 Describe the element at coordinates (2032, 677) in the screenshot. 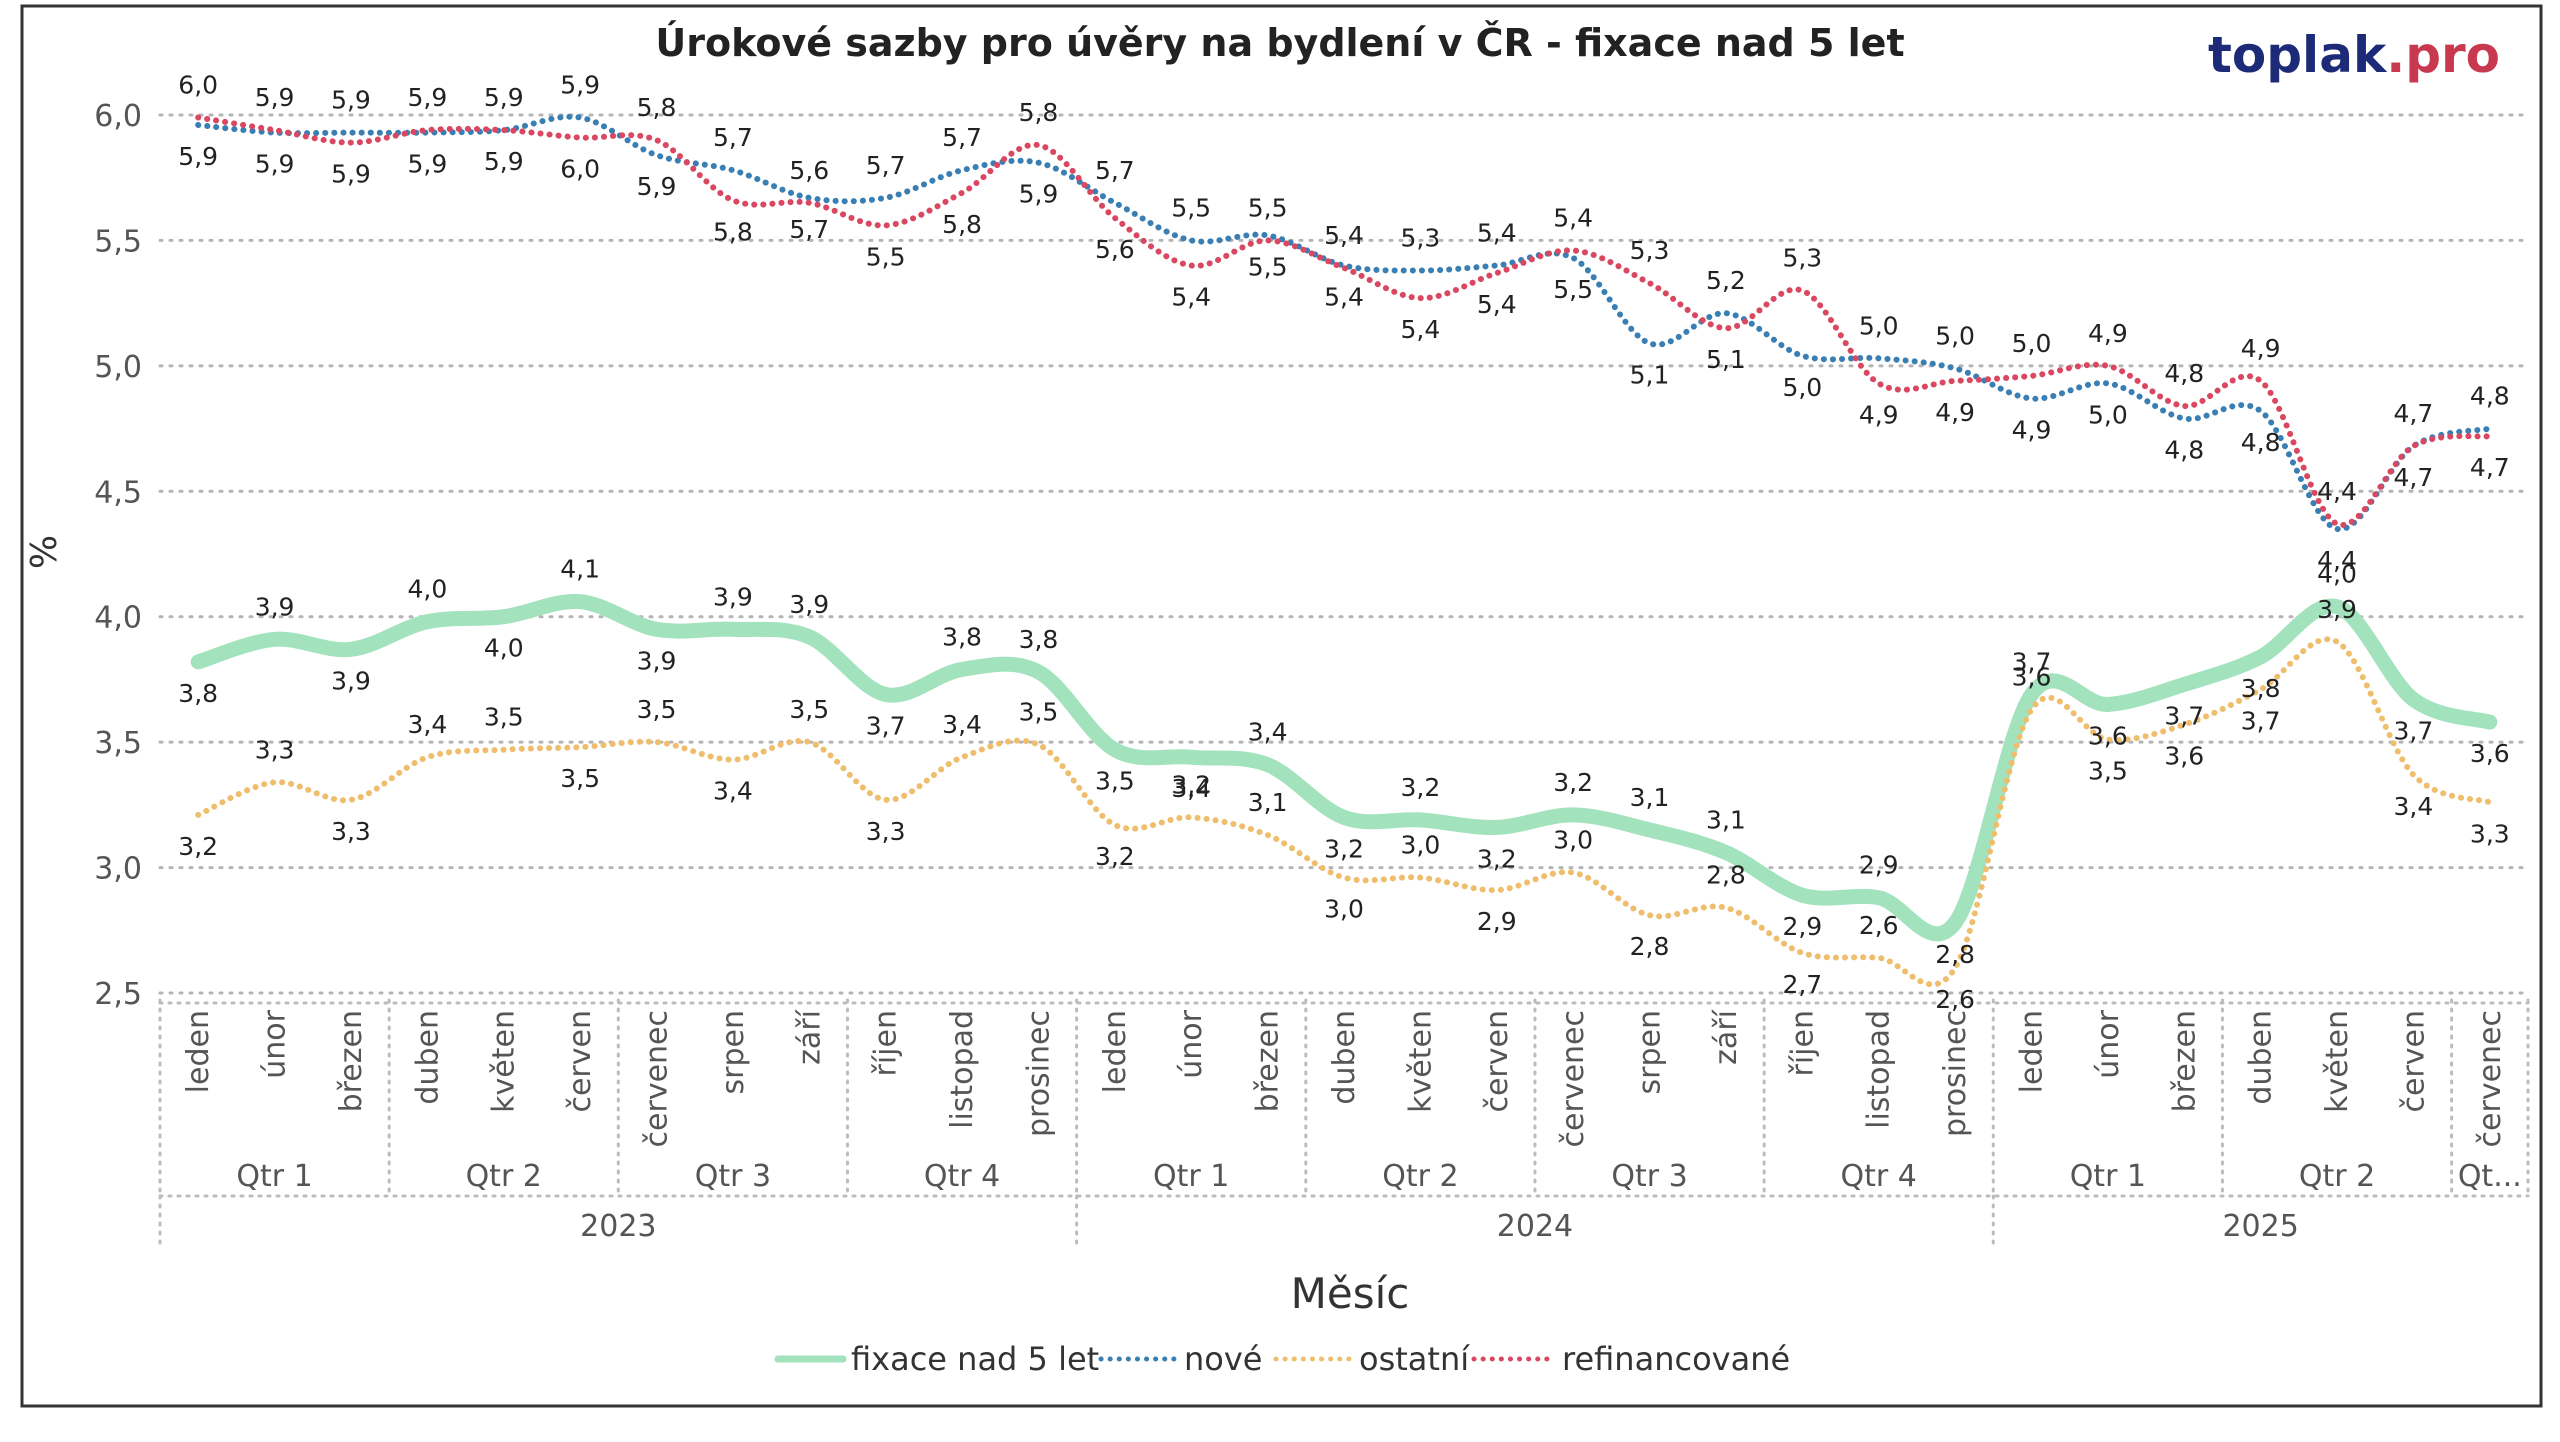

I see `data-label-ostatni: 3,6` at that location.